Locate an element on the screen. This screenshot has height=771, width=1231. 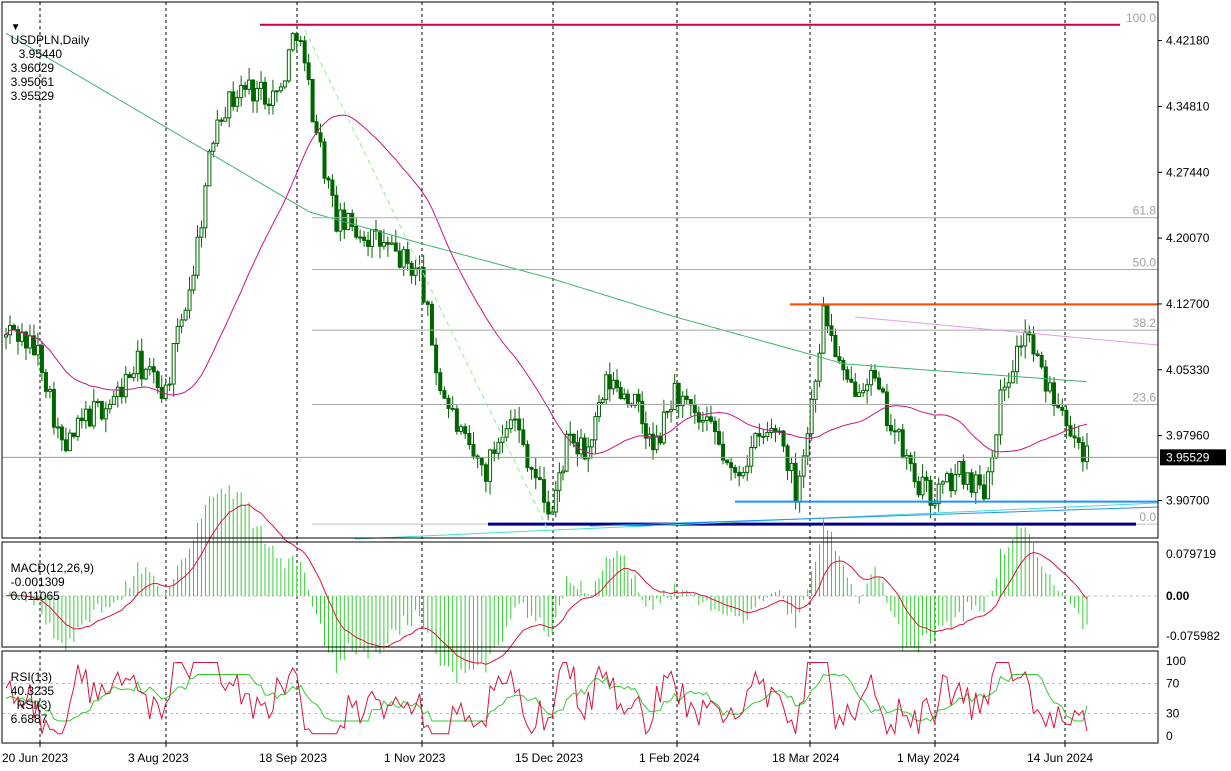
rsi-tick-label: 70 is located at coordinates (1173, 684).